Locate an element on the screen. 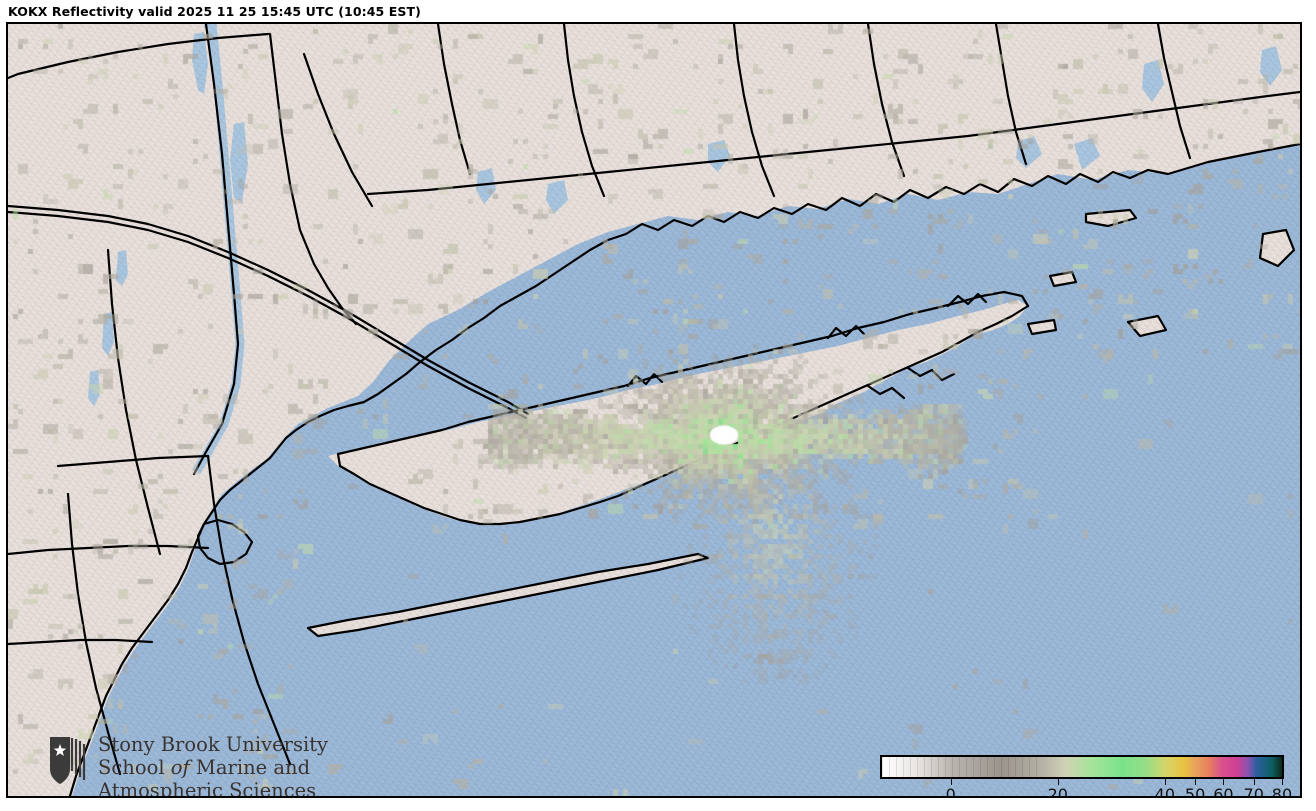  colorbar-gradient is located at coordinates (1082, 767).